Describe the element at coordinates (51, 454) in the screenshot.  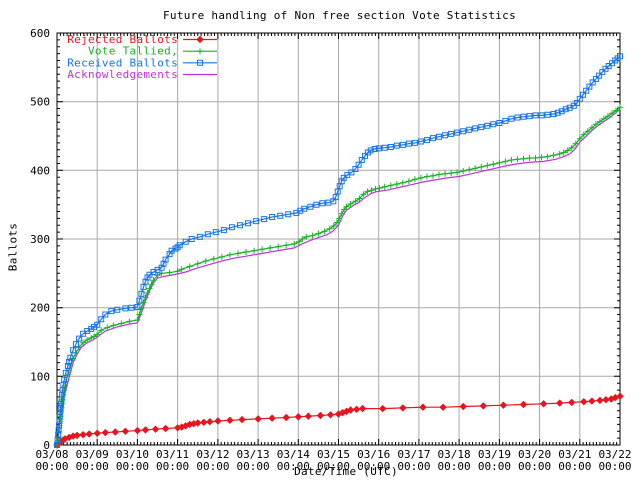
I see `x-tick-date: 03/08` at that location.